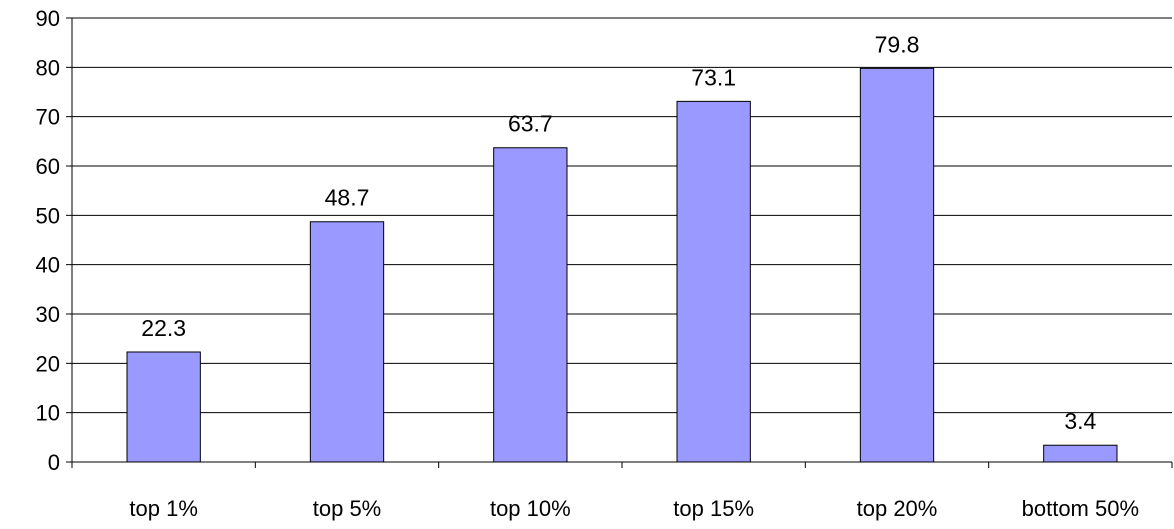 The image size is (1174, 529). Describe the element at coordinates (48, 117) in the screenshot. I see `y-tick-label: 70` at that location.